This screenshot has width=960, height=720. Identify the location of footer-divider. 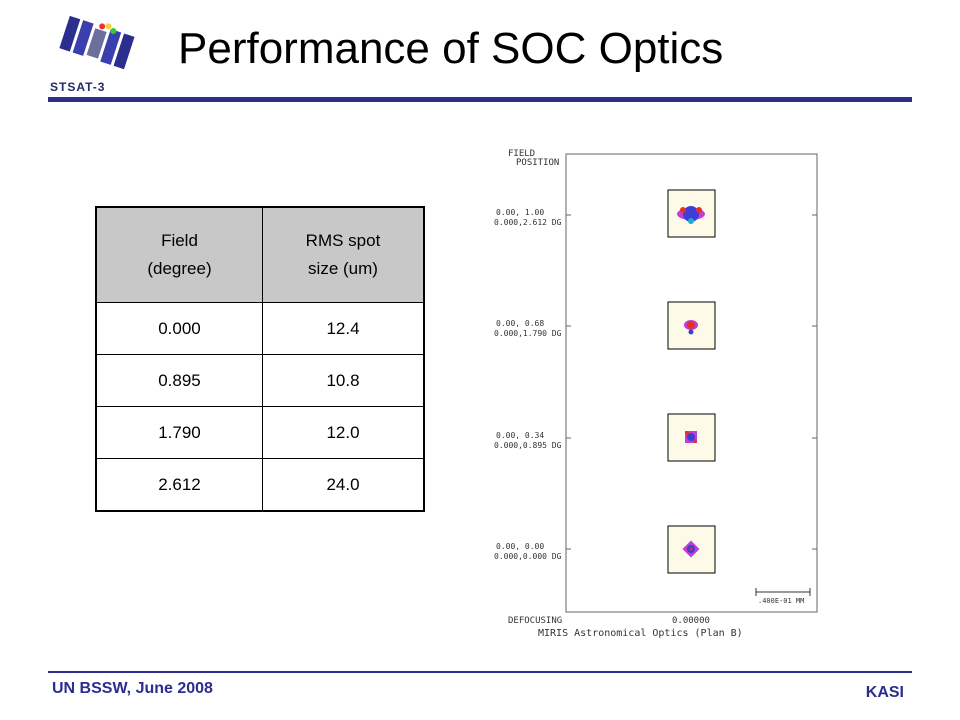
(480, 672).